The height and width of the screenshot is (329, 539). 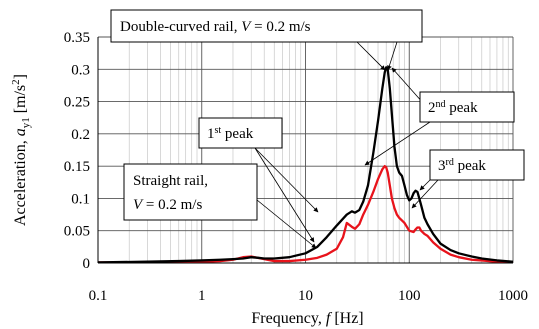 I want to click on y-tick-label: 0.35, so click(x=77, y=38).